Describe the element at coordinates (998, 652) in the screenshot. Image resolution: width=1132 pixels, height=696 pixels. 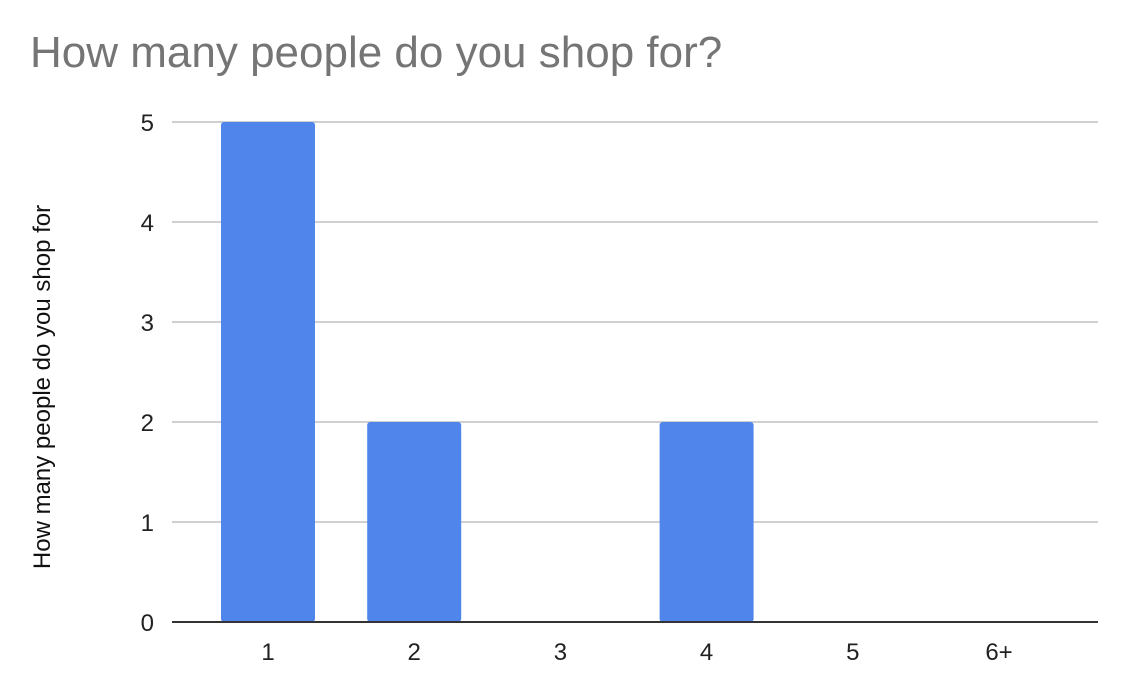
I see `x-tick-label: 6+` at that location.